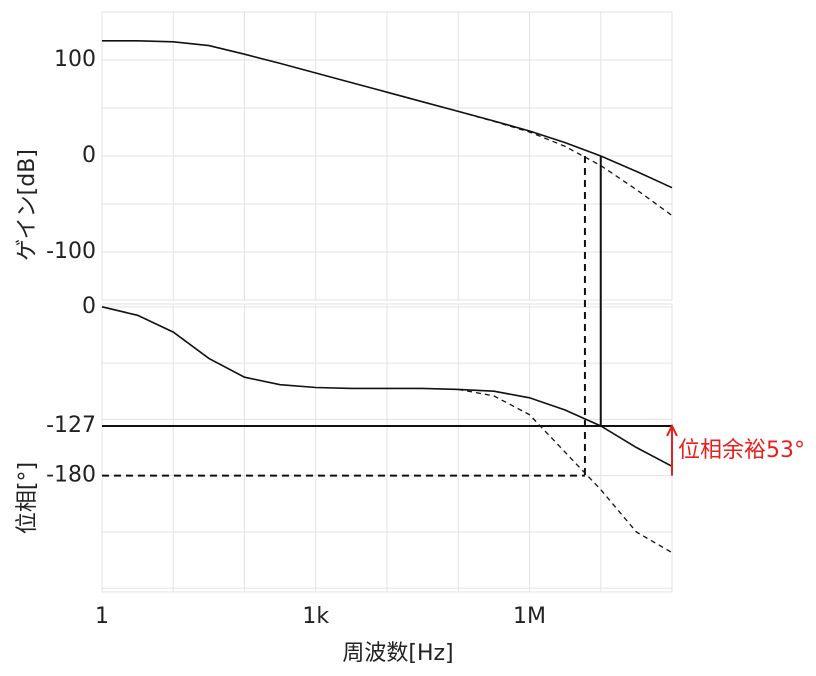 Image resolution: width=816 pixels, height=676 pixels. Describe the element at coordinates (102, 616) in the screenshot. I see `x-tick-label: 1` at that location.